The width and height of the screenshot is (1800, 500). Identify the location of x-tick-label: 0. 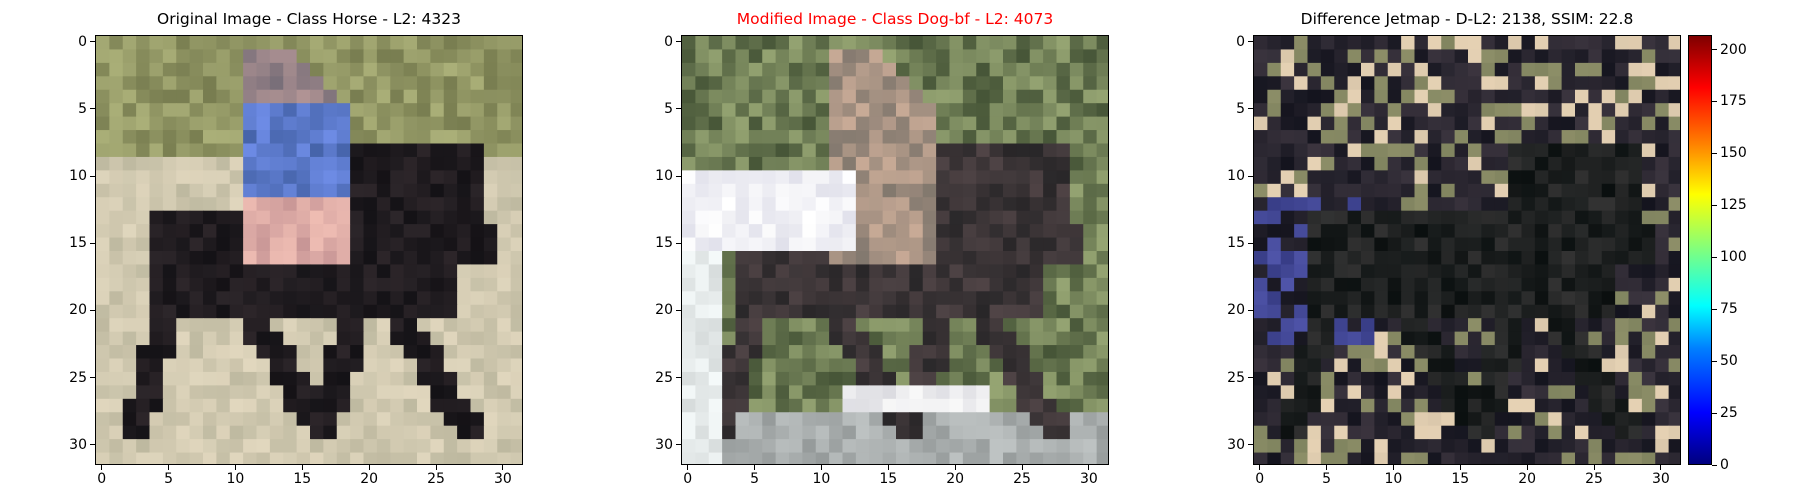
(102, 479).